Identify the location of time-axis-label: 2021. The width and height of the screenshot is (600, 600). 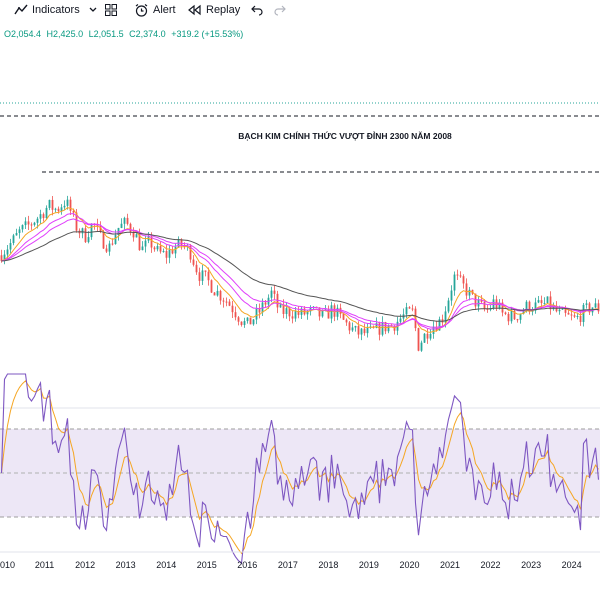
(450, 565).